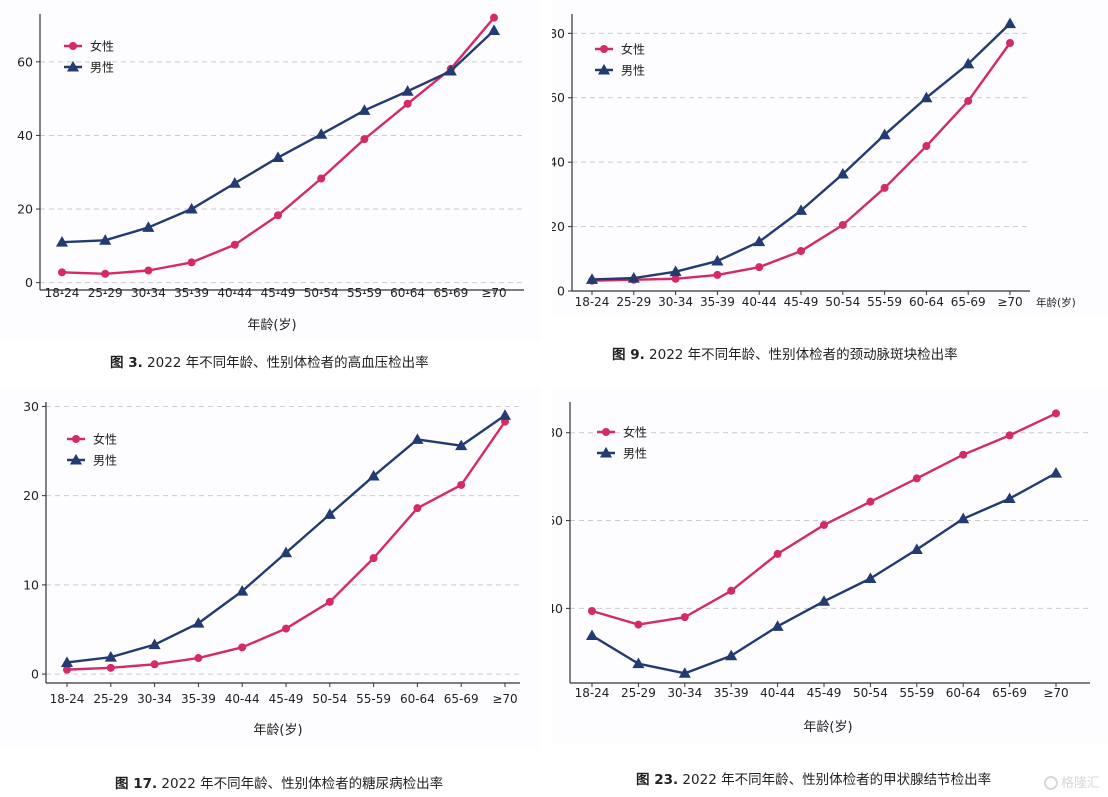  I want to click on x-tick-label: 25-29, so click(105, 293).